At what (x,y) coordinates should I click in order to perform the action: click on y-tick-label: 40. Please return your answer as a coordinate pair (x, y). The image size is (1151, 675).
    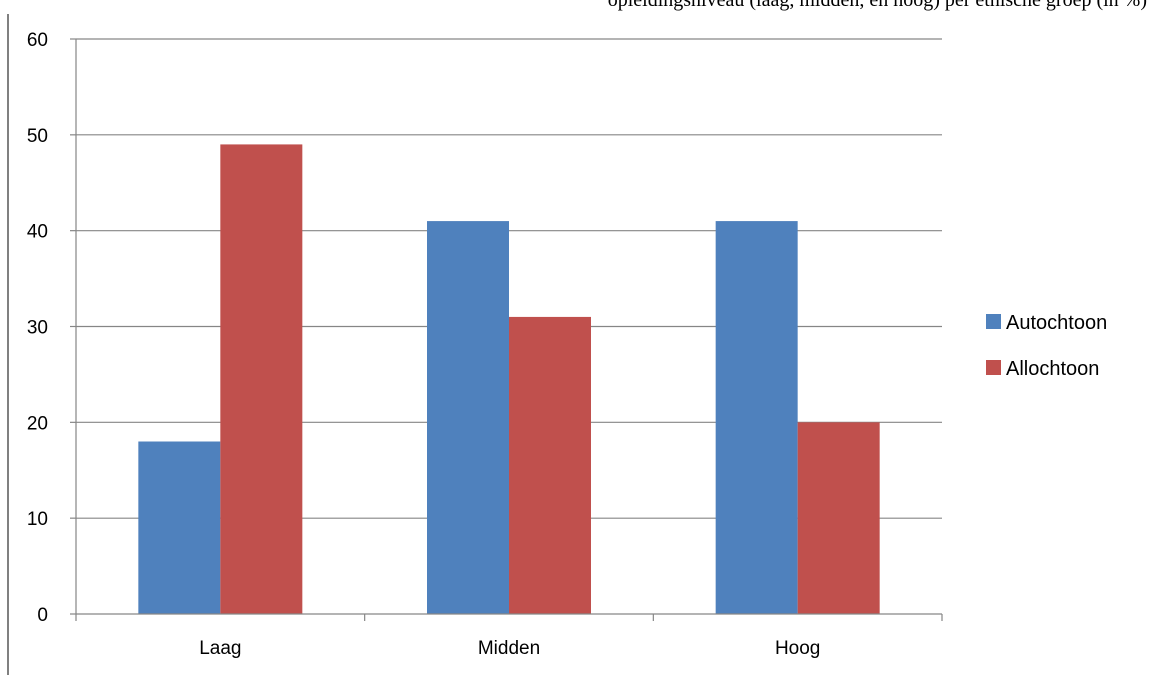
    Looking at the image, I should click on (37, 232).